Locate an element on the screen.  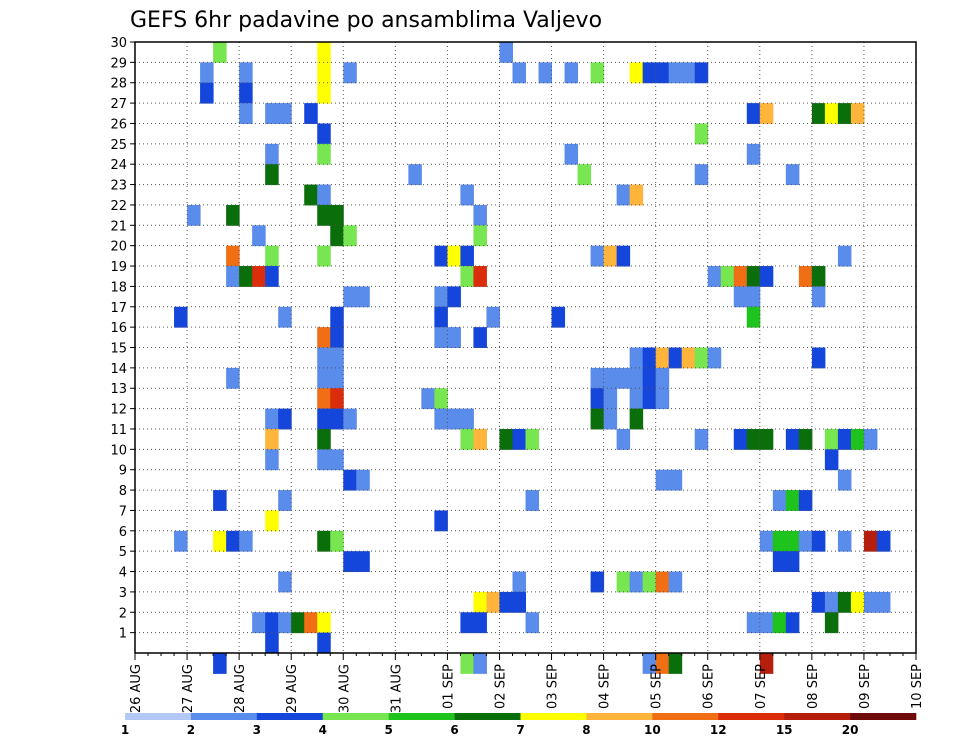
y-tick-label: 19 is located at coordinates (118, 267).